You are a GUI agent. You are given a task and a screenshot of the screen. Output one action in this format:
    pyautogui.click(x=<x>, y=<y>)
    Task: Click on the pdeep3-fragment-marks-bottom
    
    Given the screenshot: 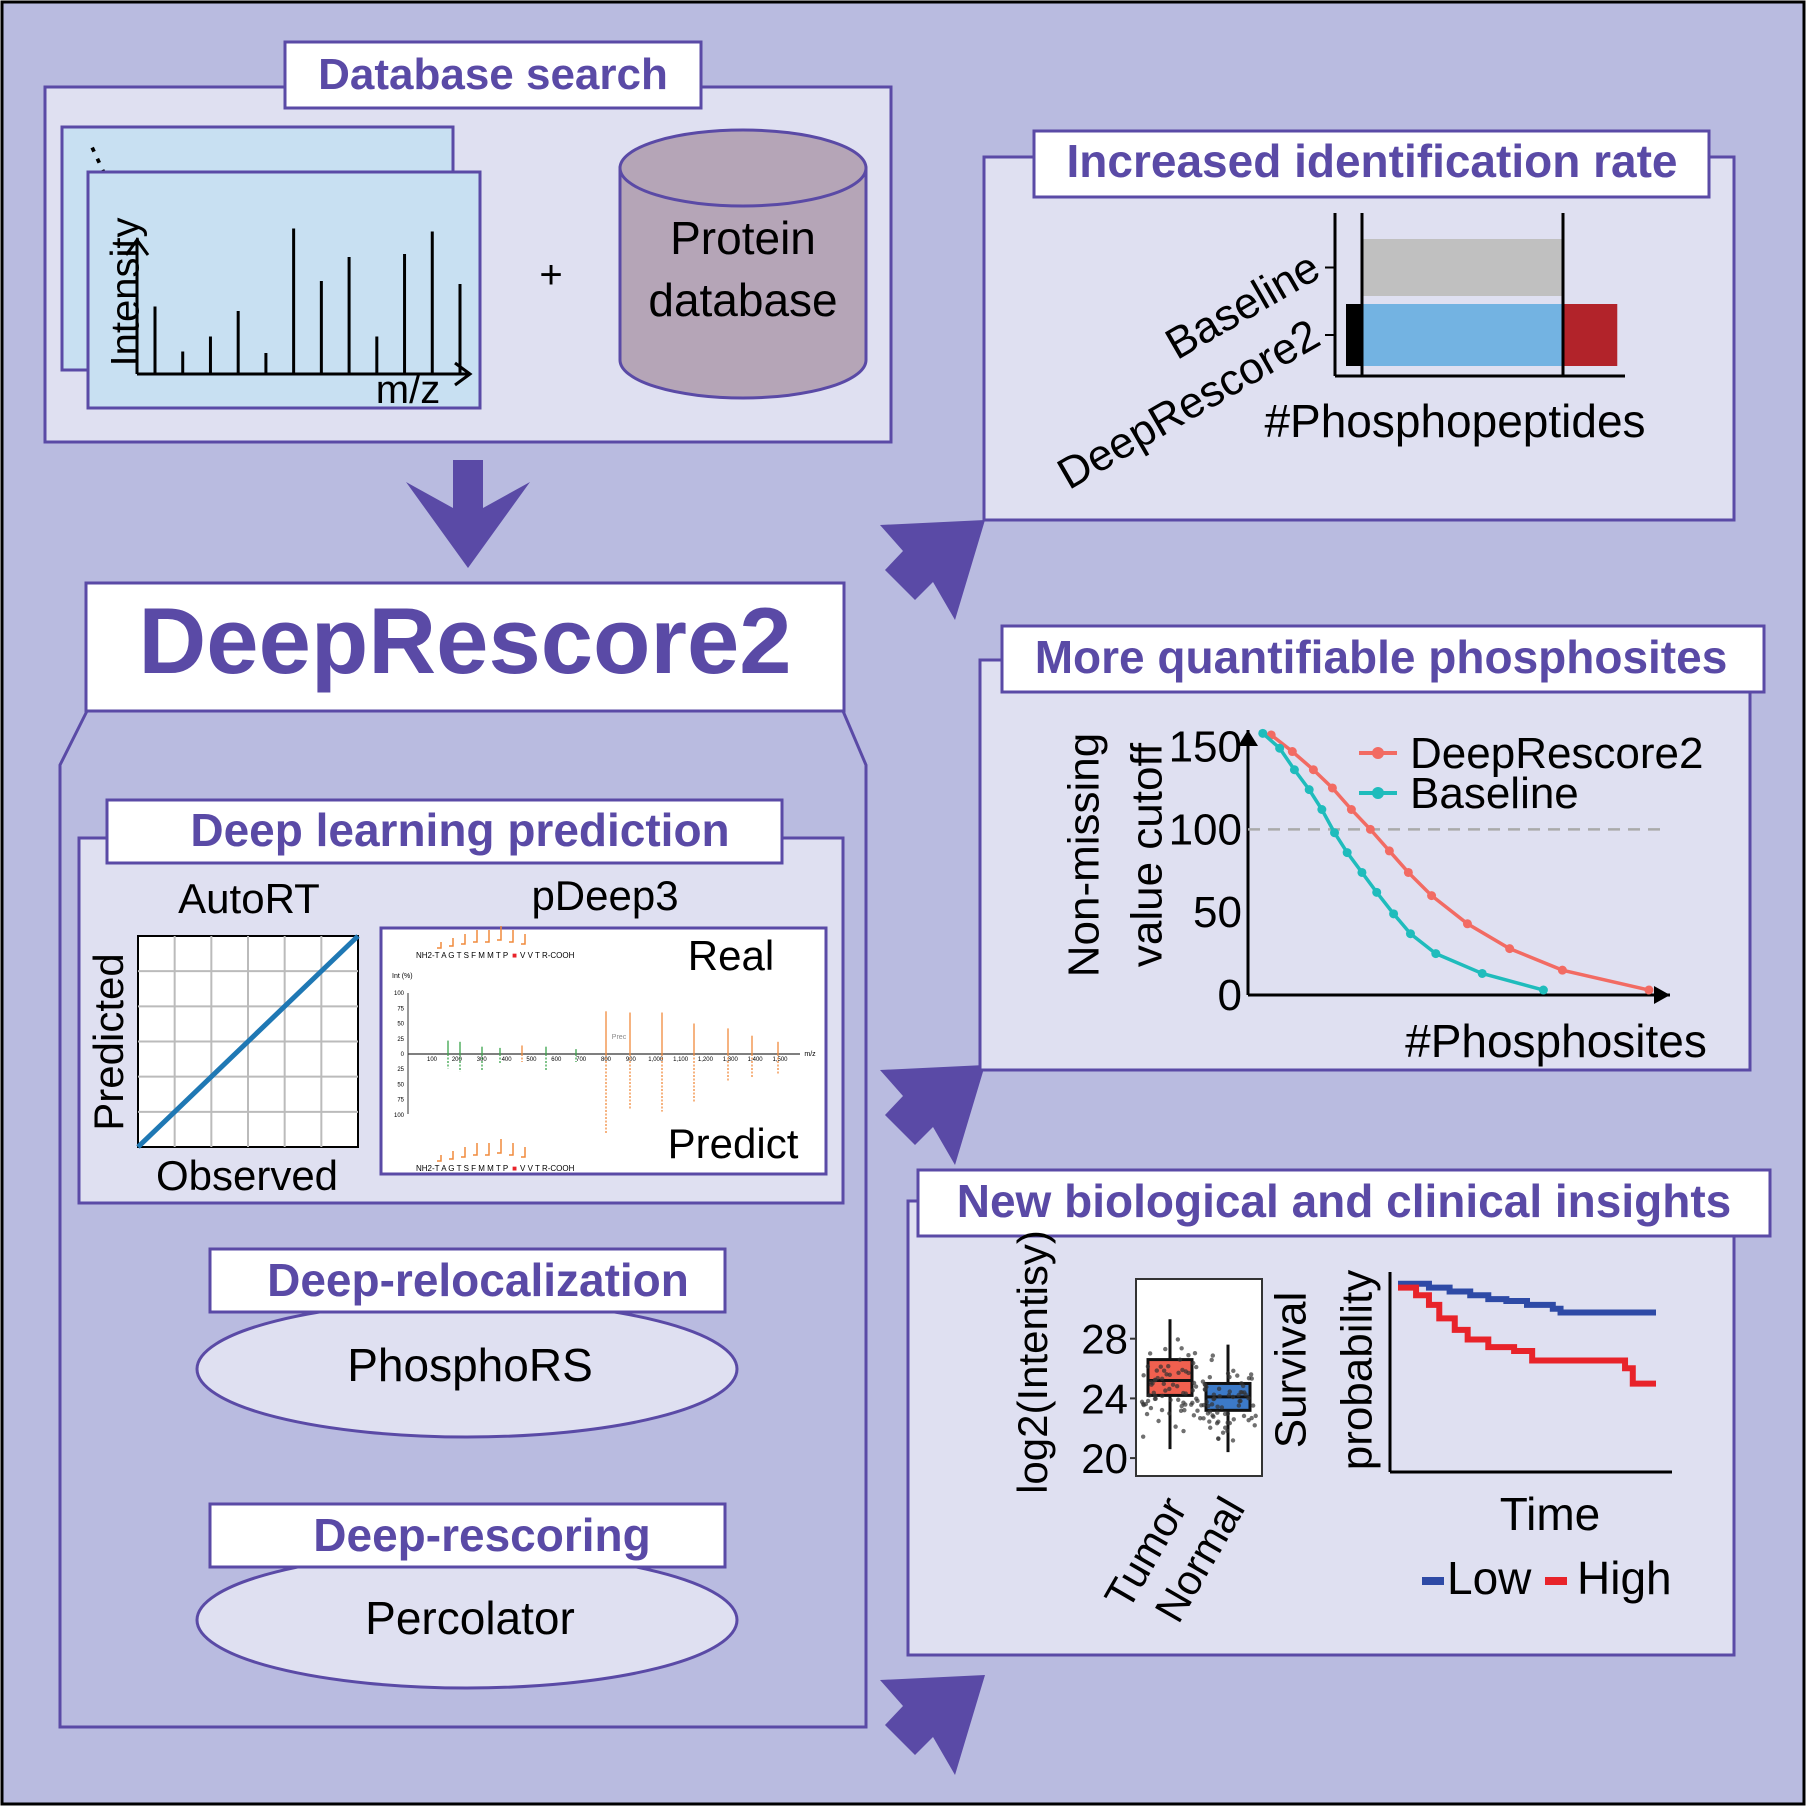 What is the action you would take?
    pyautogui.click(x=481, y=1150)
    